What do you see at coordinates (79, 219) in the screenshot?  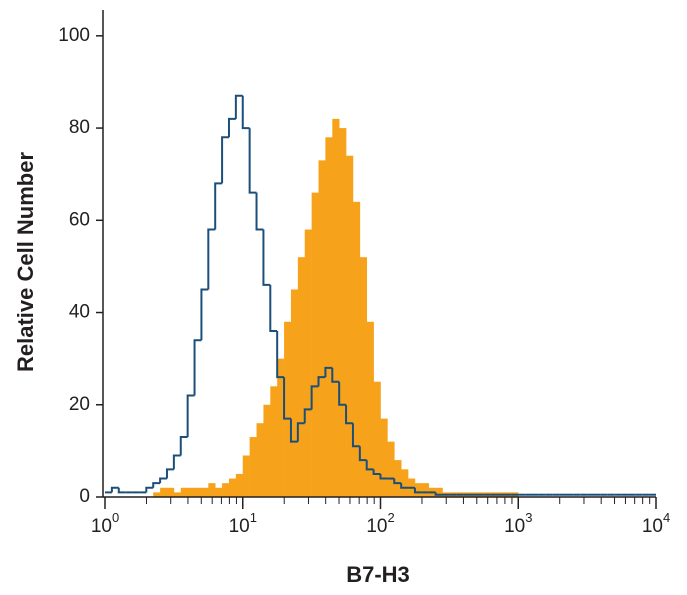 I see `y-tick-label: 60` at bounding box center [79, 219].